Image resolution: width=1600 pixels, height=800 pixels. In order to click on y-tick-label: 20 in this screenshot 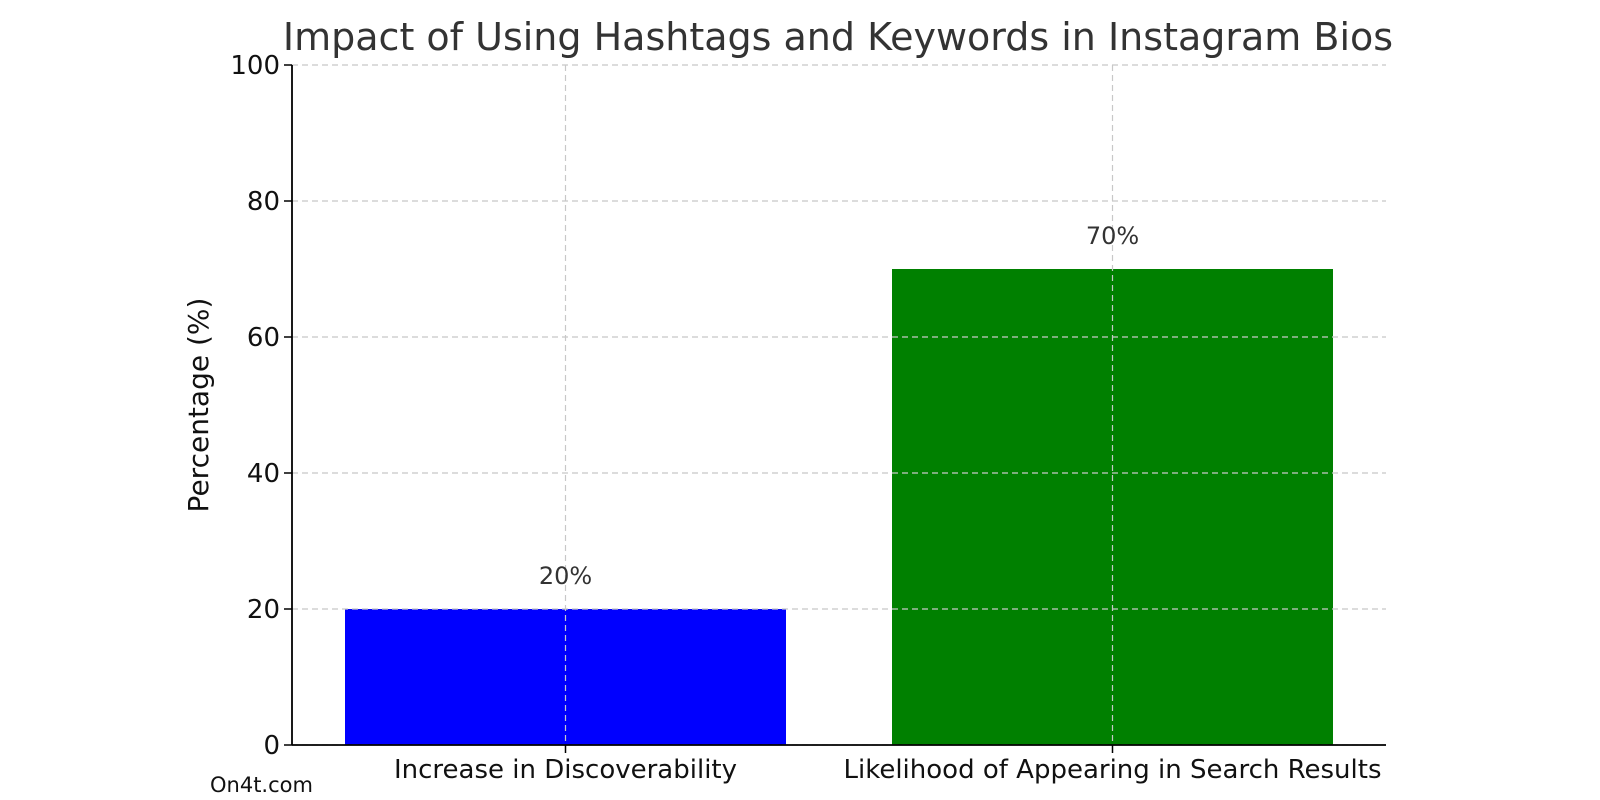, I will do `click(263, 610)`.